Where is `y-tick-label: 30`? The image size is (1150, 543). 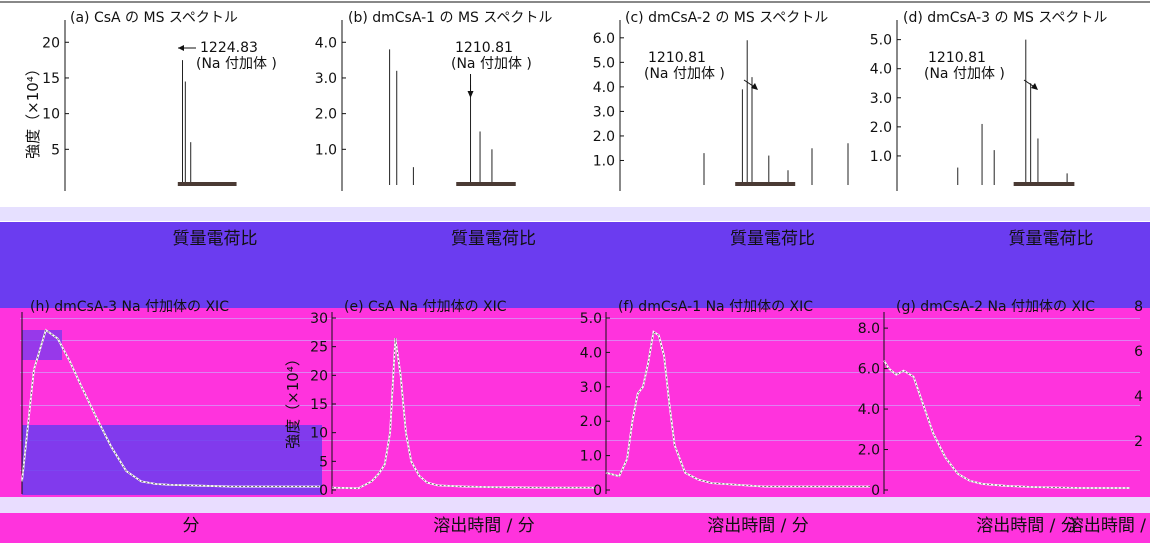
y-tick-label: 30 is located at coordinates (319, 319).